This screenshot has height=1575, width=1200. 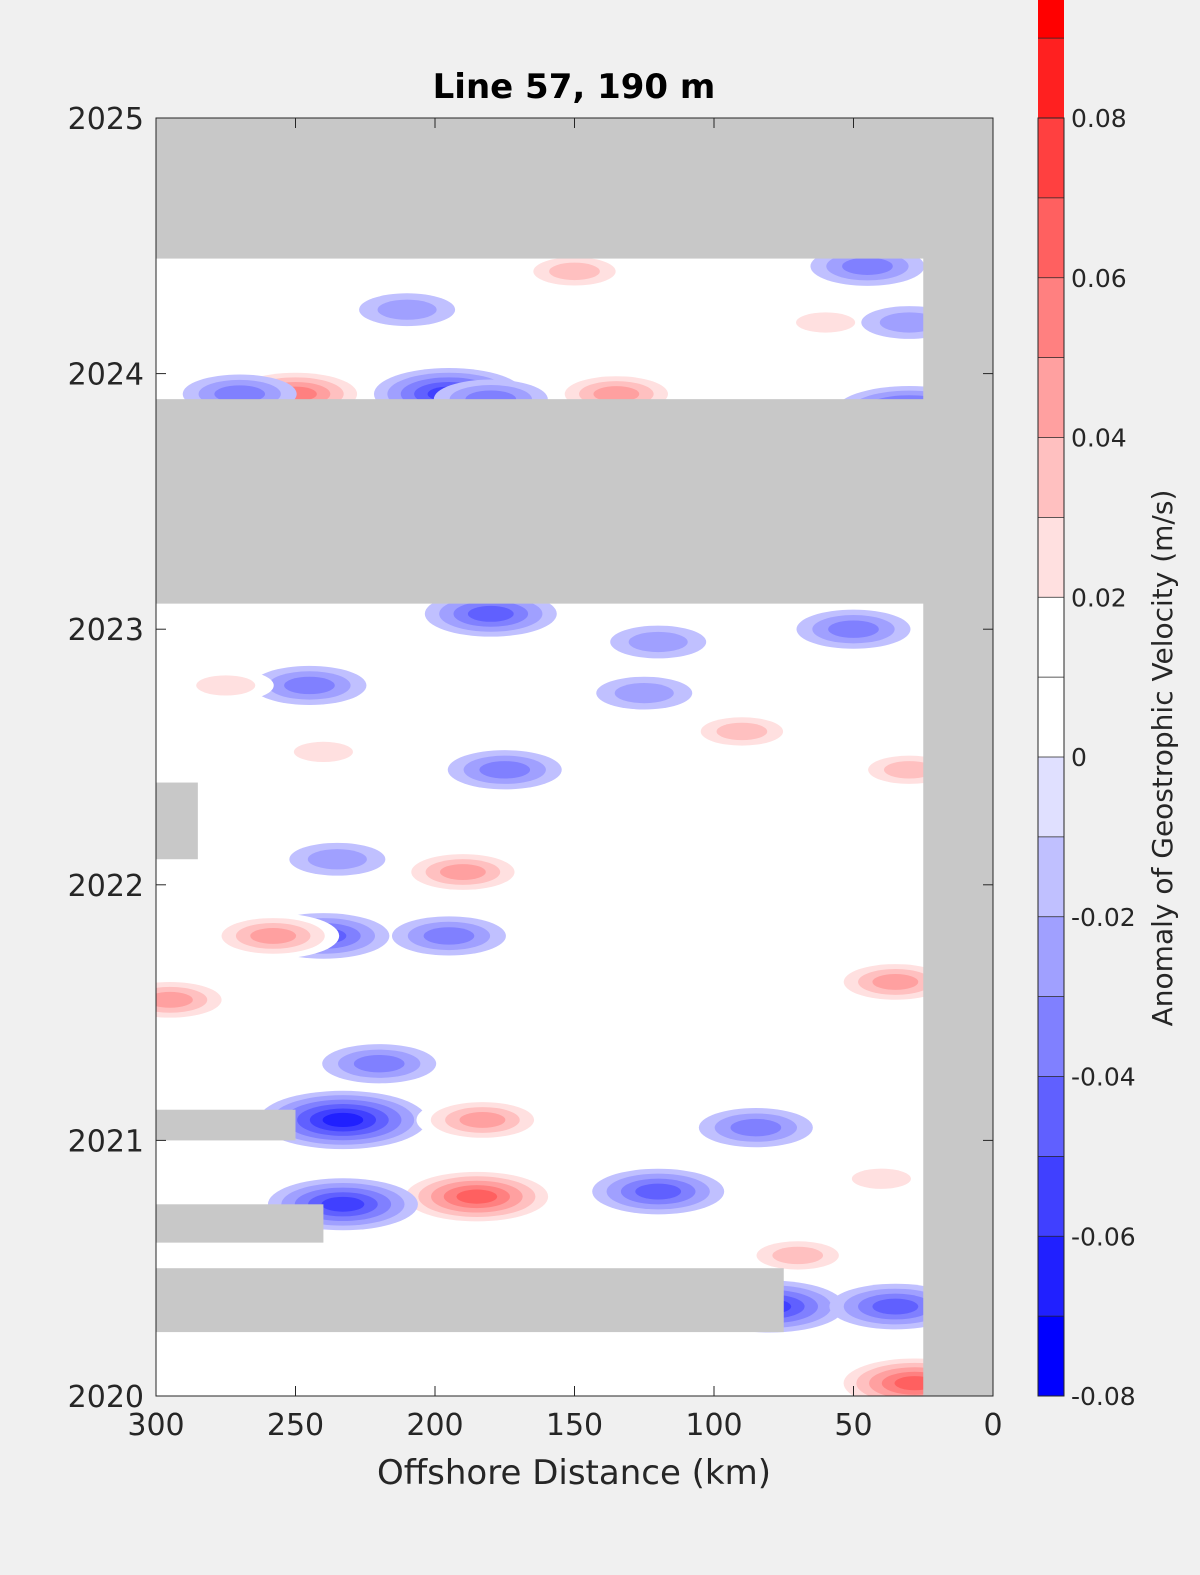 I want to click on y-tick-label: 2020, so click(x=106, y=1397).